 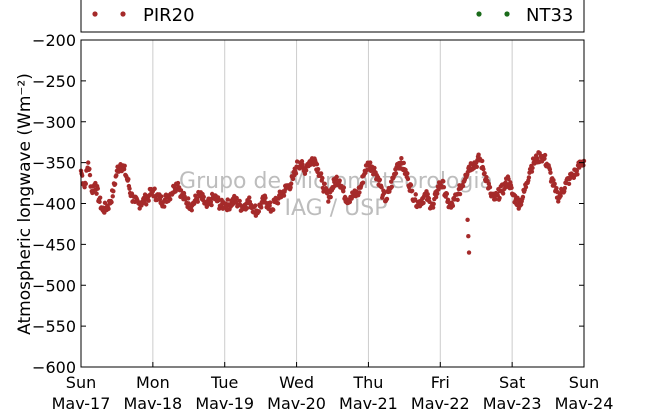 What do you see at coordinates (296, 401) in the screenshot?
I see `x-tick-label-date: Mav-20` at bounding box center [296, 401].